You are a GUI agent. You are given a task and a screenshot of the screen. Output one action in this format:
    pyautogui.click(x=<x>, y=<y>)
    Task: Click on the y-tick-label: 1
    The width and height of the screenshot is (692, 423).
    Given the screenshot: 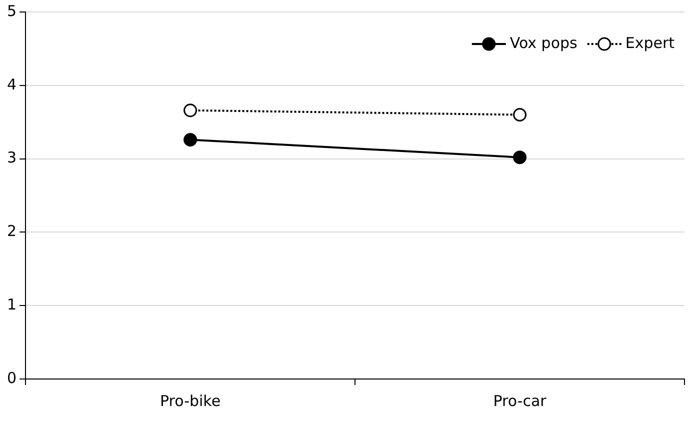 What is the action you would take?
    pyautogui.click(x=11, y=304)
    